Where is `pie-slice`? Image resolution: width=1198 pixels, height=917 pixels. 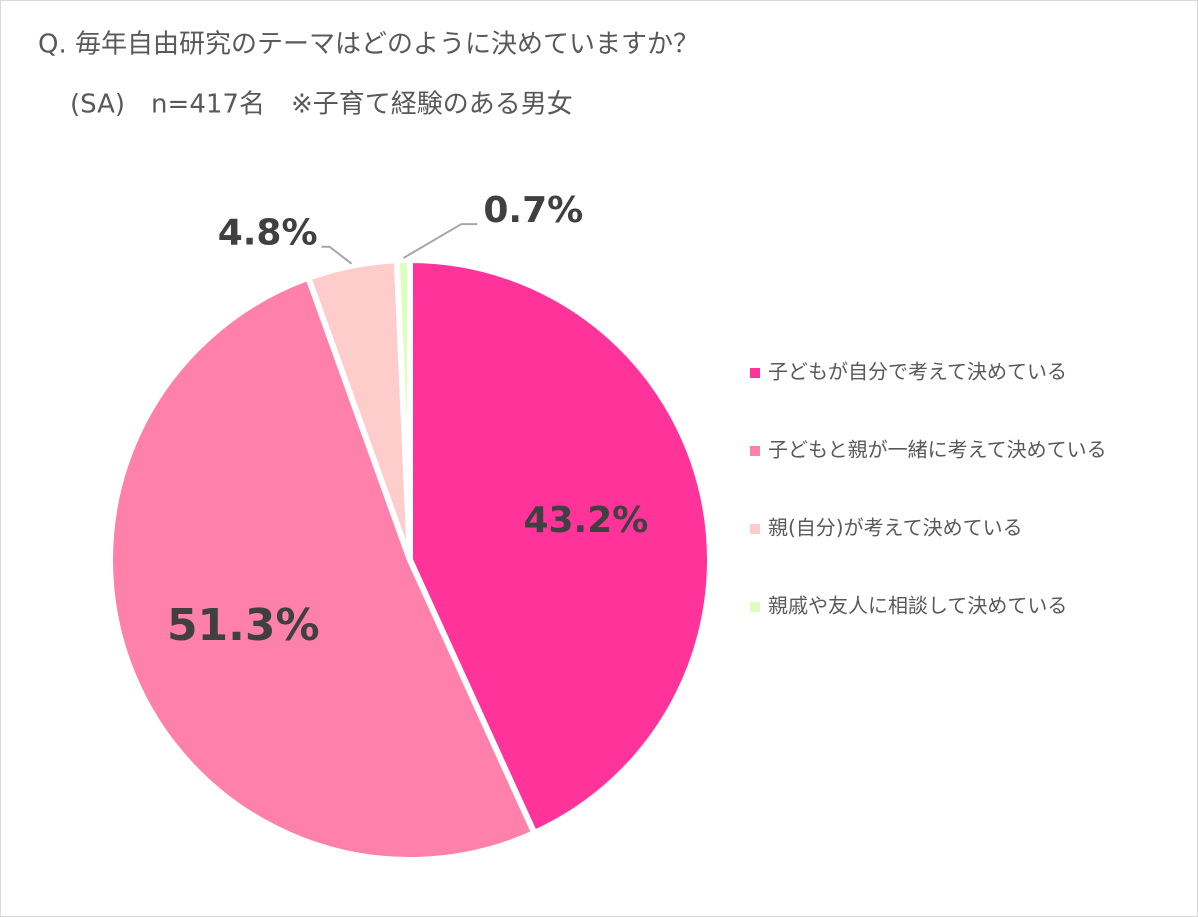 pie-slice is located at coordinates (403, 410).